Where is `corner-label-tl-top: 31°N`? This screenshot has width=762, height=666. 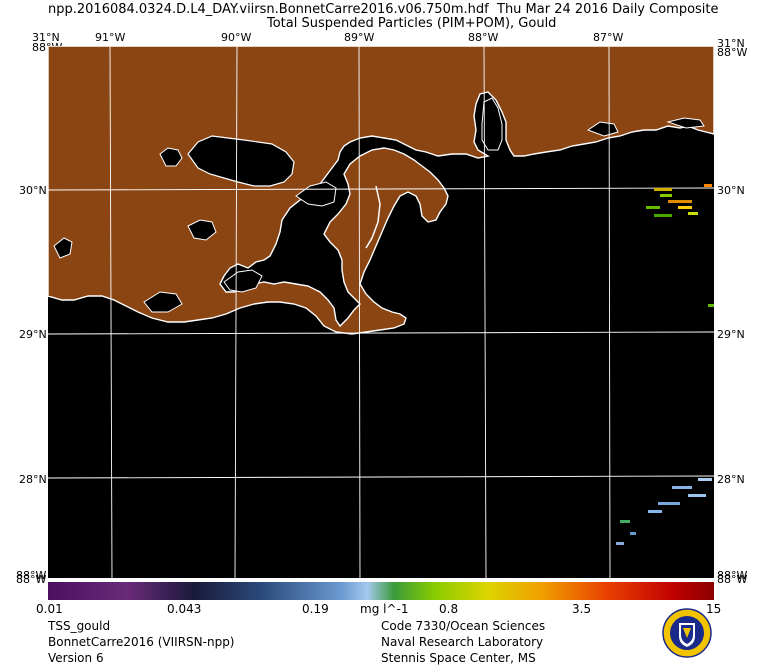
corner-label-tl-top: 31°N is located at coordinates (46, 37).